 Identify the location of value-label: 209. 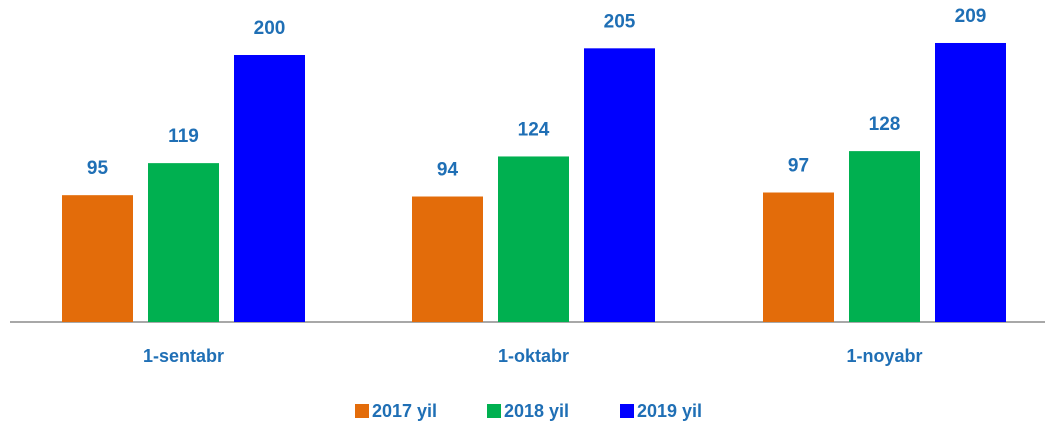
(971, 16).